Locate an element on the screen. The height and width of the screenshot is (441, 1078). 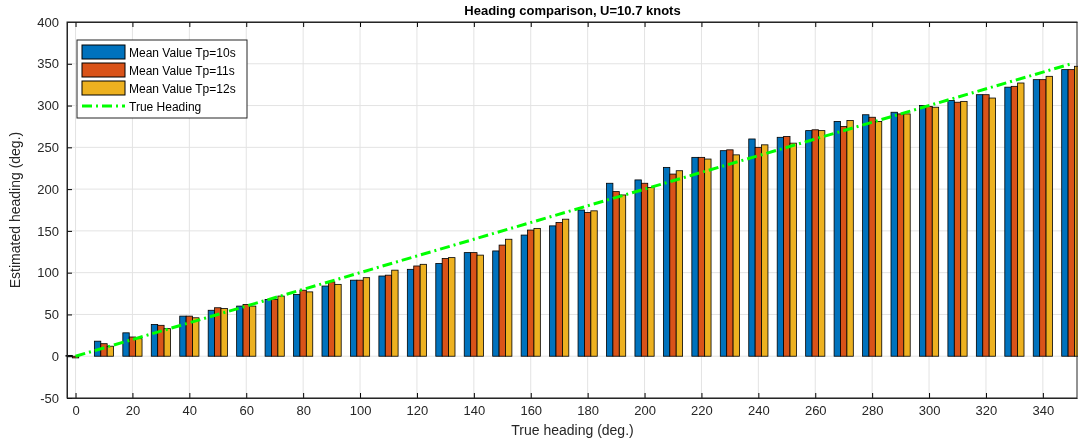
x-tick-label: 20 is located at coordinates (133, 411).